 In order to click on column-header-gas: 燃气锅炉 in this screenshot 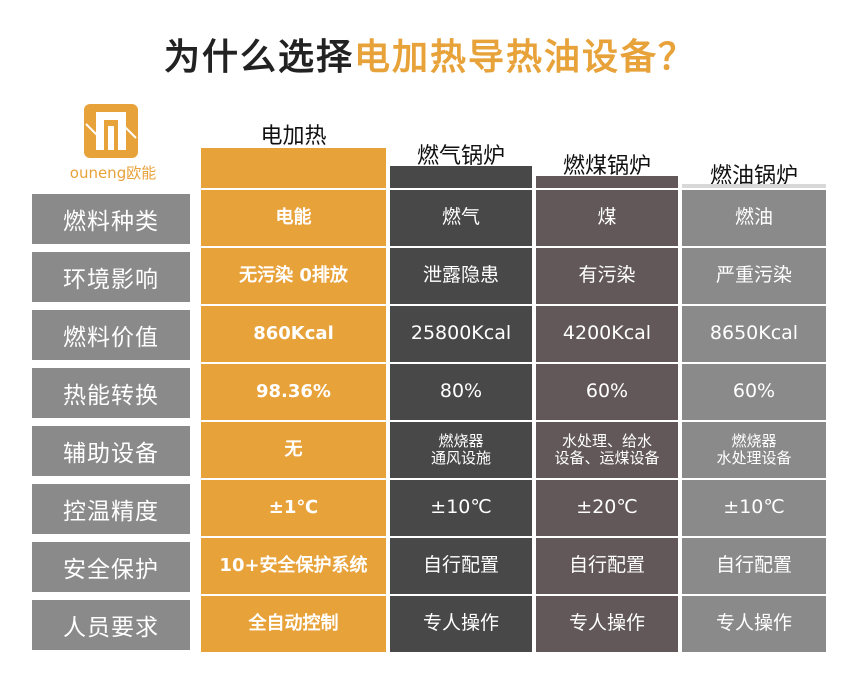, I will do `click(460, 156)`.